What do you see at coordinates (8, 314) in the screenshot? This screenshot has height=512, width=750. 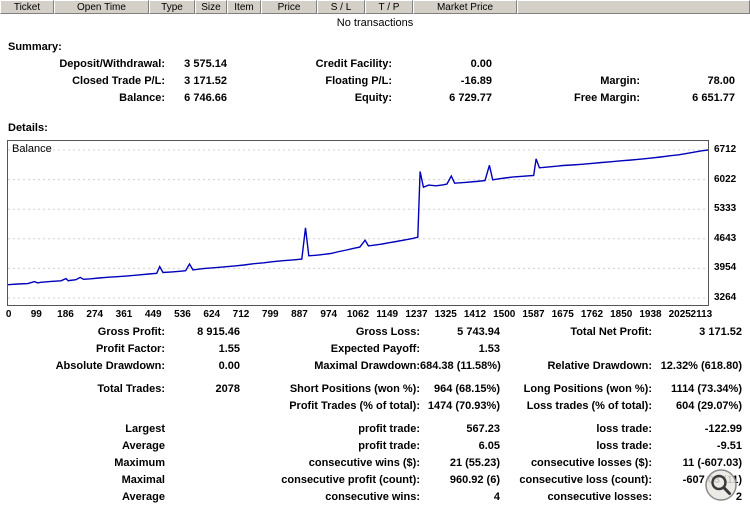 I see `x-tick-label: 0` at bounding box center [8, 314].